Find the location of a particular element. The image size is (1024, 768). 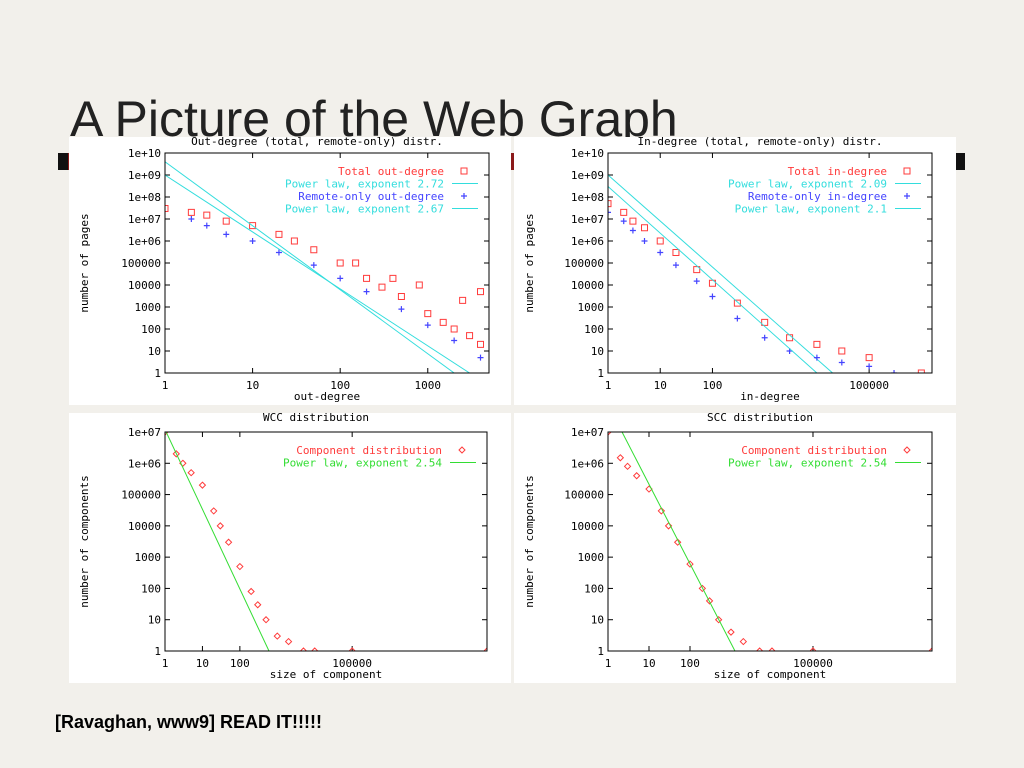

x-tick-label: 1000 is located at coordinates (428, 385).